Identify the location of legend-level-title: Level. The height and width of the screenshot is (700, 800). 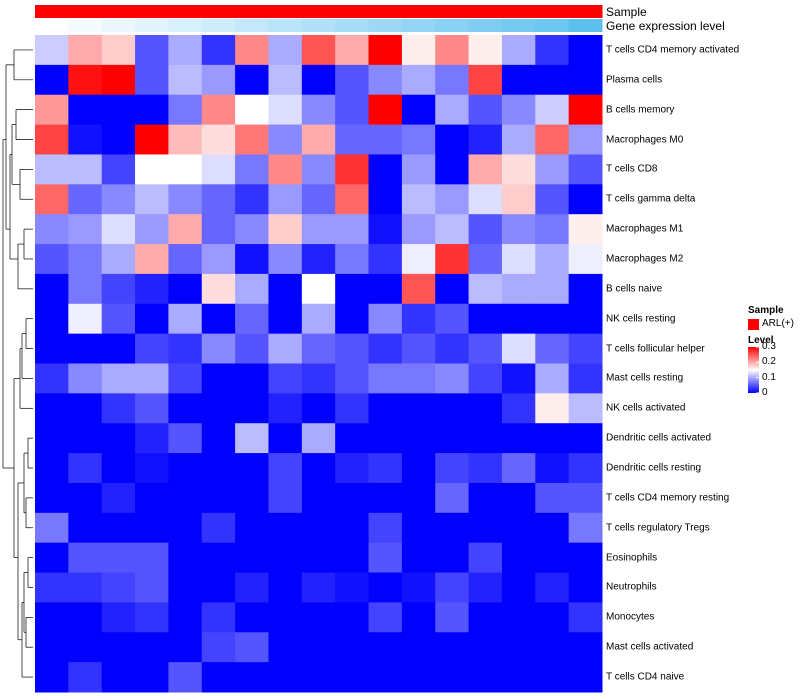
(761, 340).